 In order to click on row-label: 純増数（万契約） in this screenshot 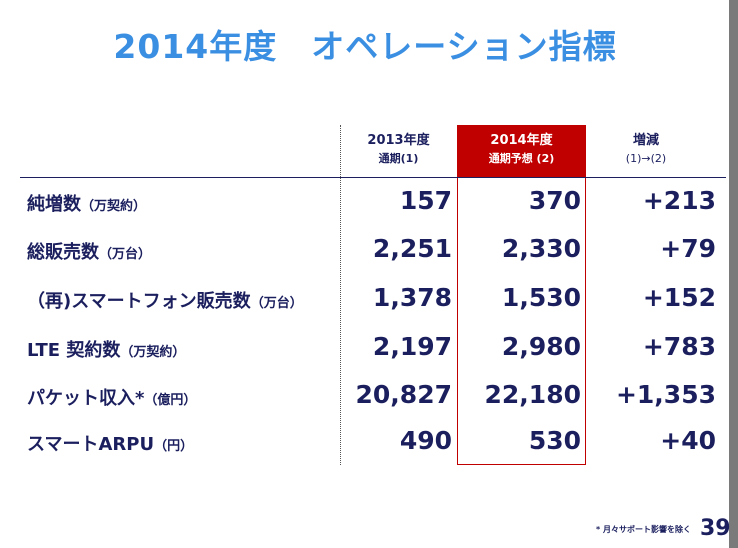, I will do `click(86, 203)`.